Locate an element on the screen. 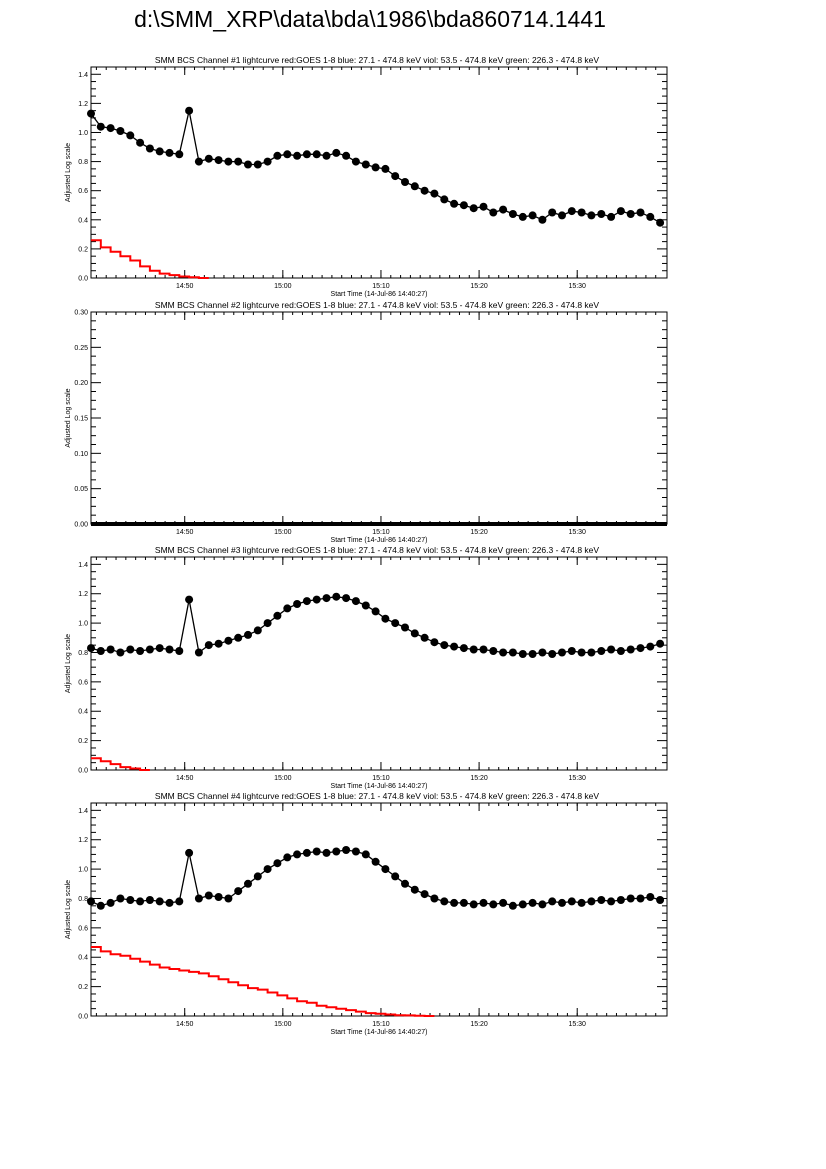  y-axis-label: Adjusted Log scale is located at coordinates (68, 663).